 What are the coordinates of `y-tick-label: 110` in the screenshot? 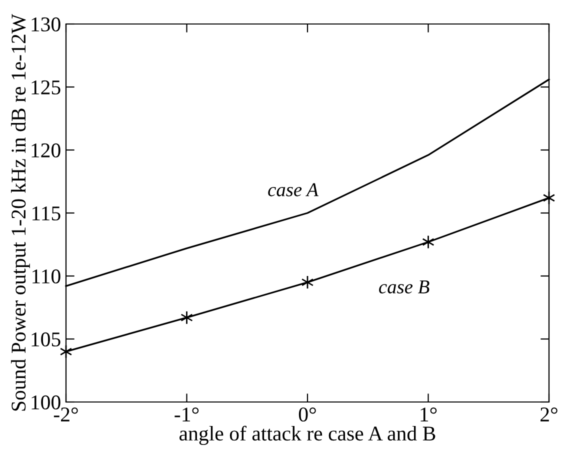 It's located at (46, 276).